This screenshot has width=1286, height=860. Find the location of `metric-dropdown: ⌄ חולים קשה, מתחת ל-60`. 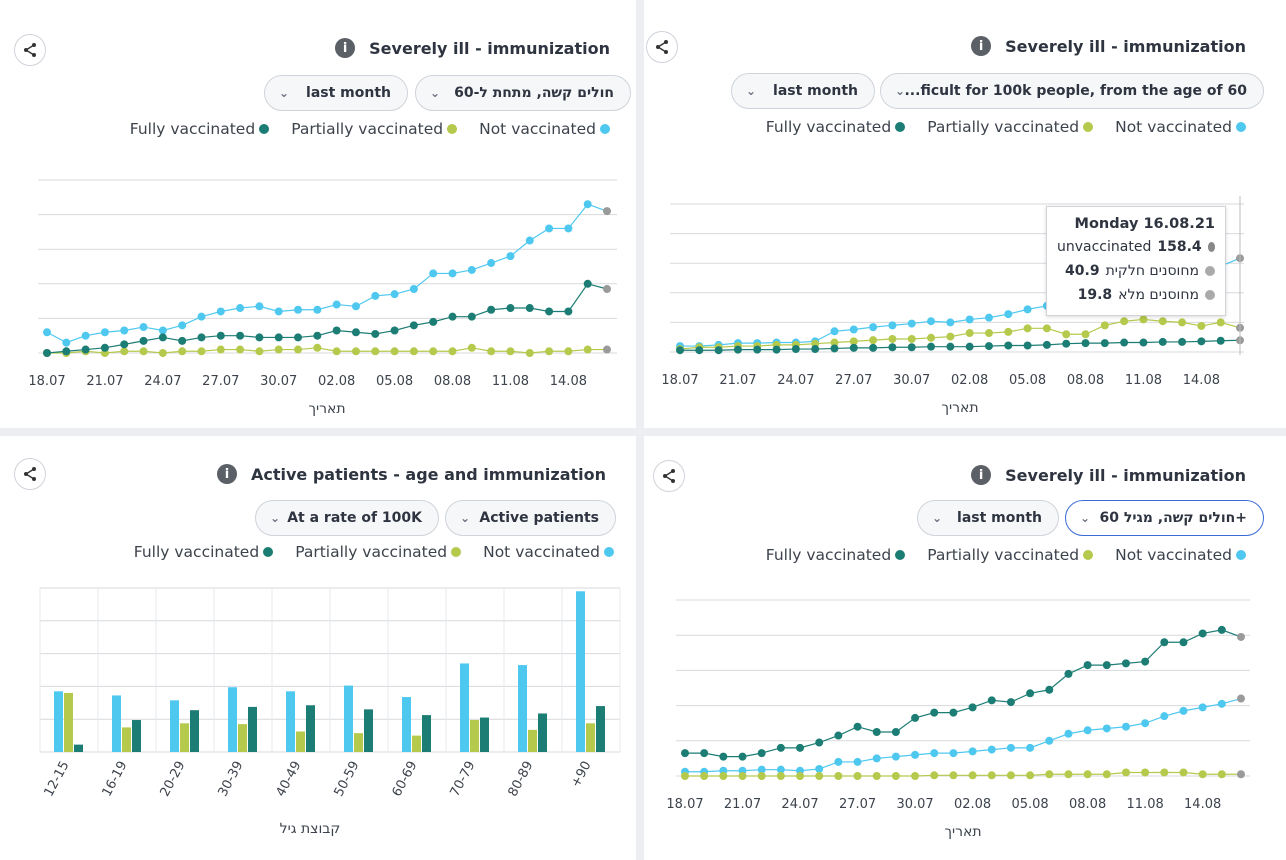

metric-dropdown: ⌄ חולים קשה, מתחת ל-60 is located at coordinates (523, 93).